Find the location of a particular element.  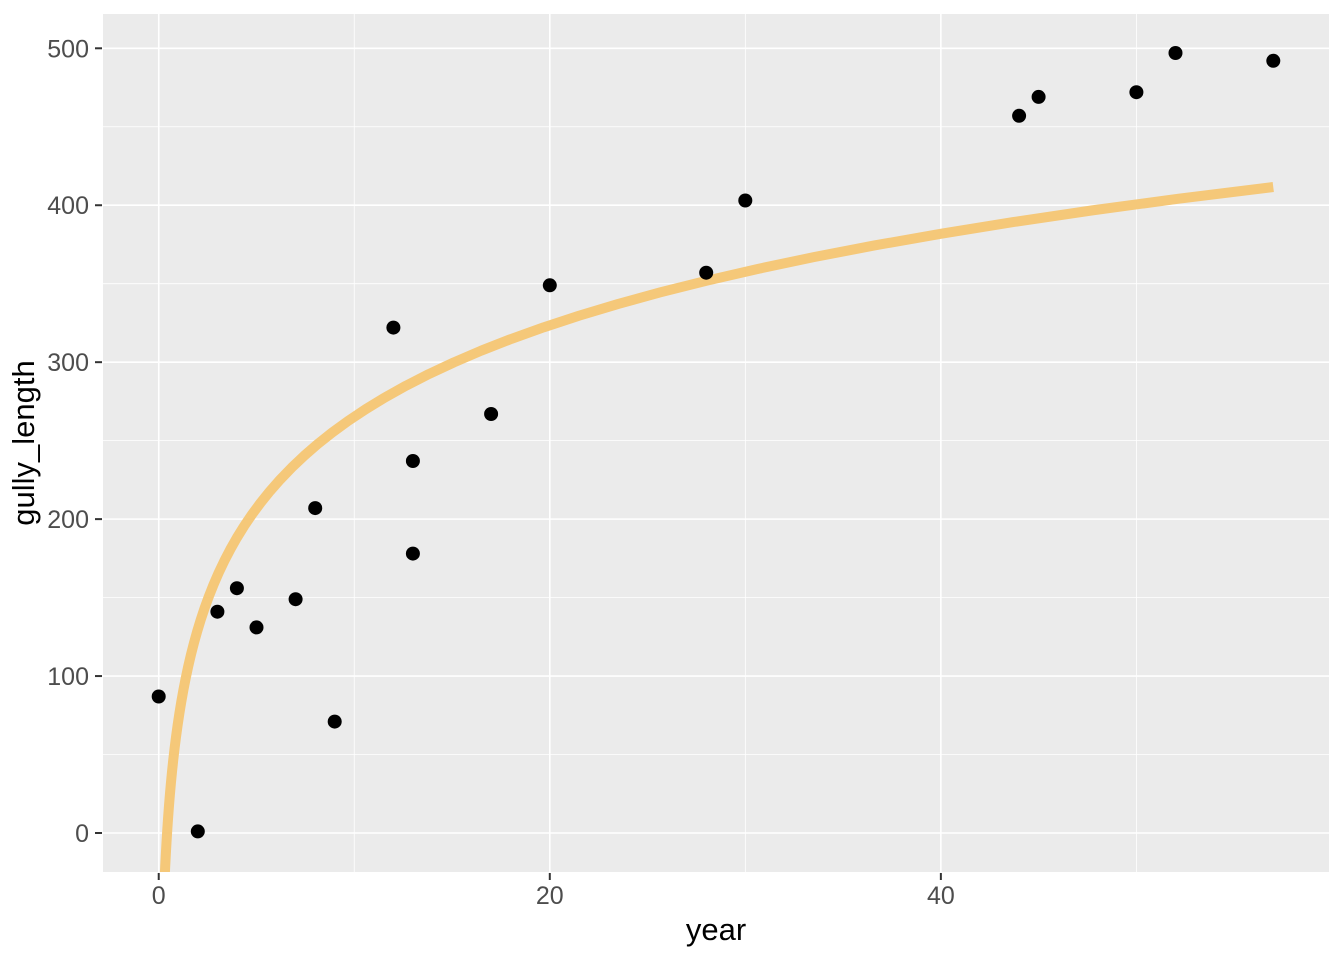

y-axis-title: gully_length is located at coordinates (23, 442).